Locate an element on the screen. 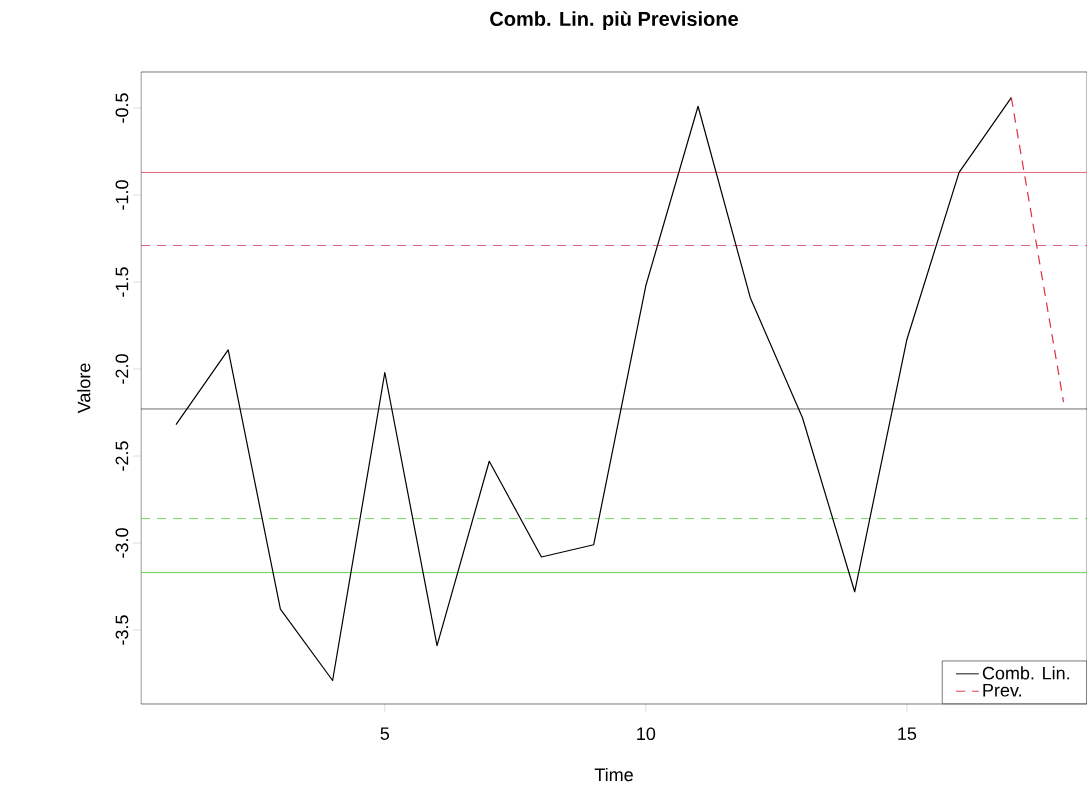 The height and width of the screenshot is (801, 1087). x-tick-label: 10 is located at coordinates (646, 734).